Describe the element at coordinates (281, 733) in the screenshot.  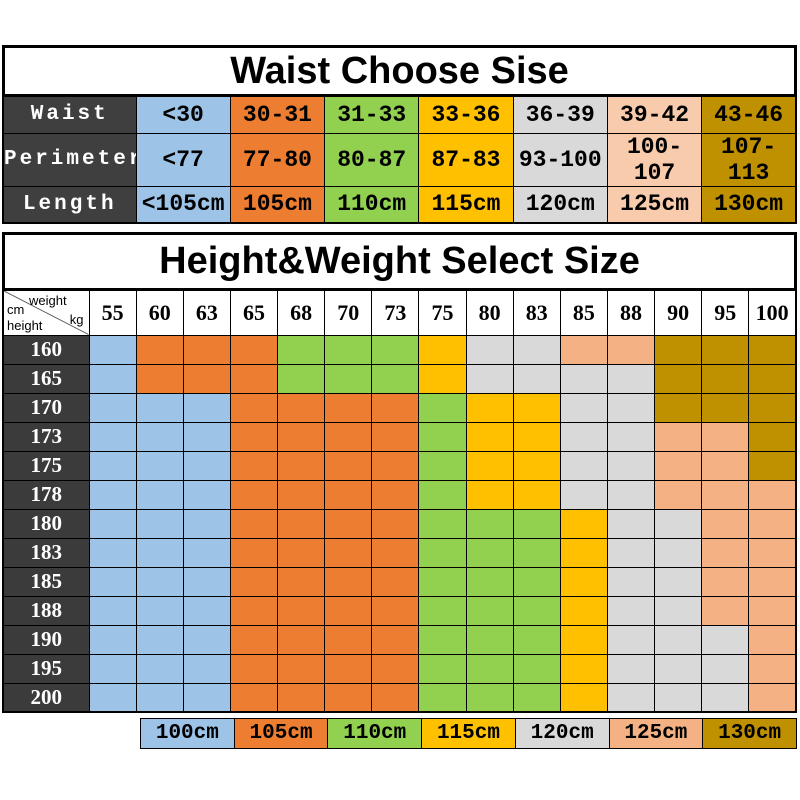
I see `legend-item: 105cm` at that location.